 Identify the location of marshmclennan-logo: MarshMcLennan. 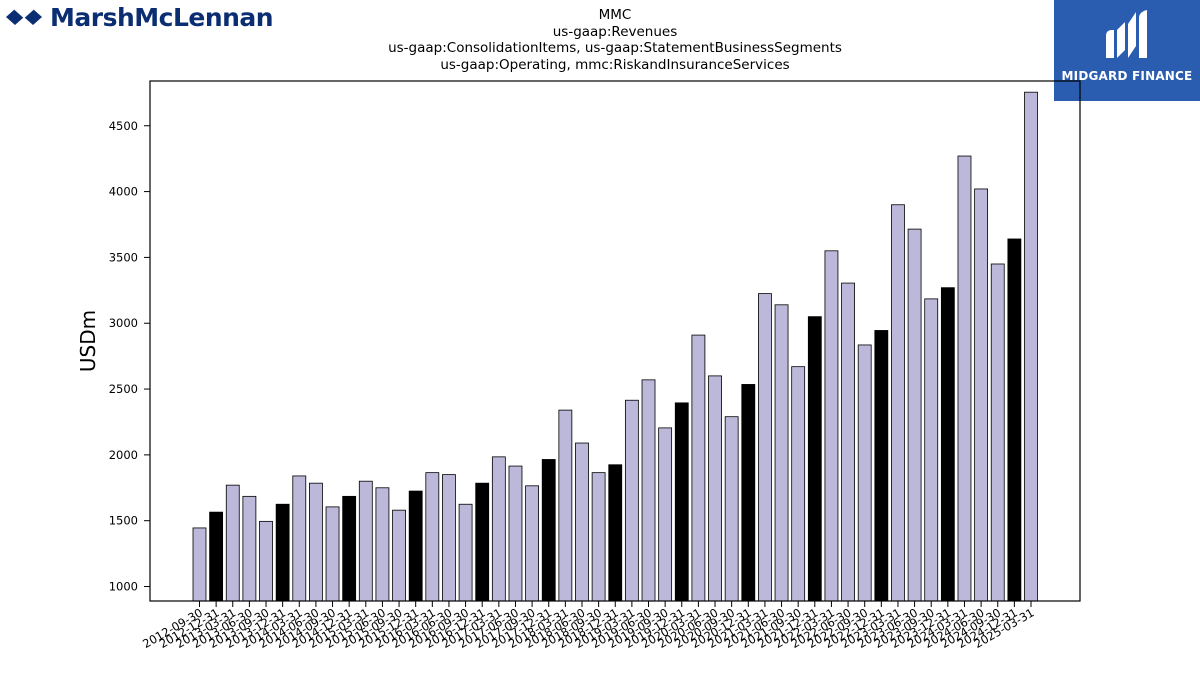
(139, 17).